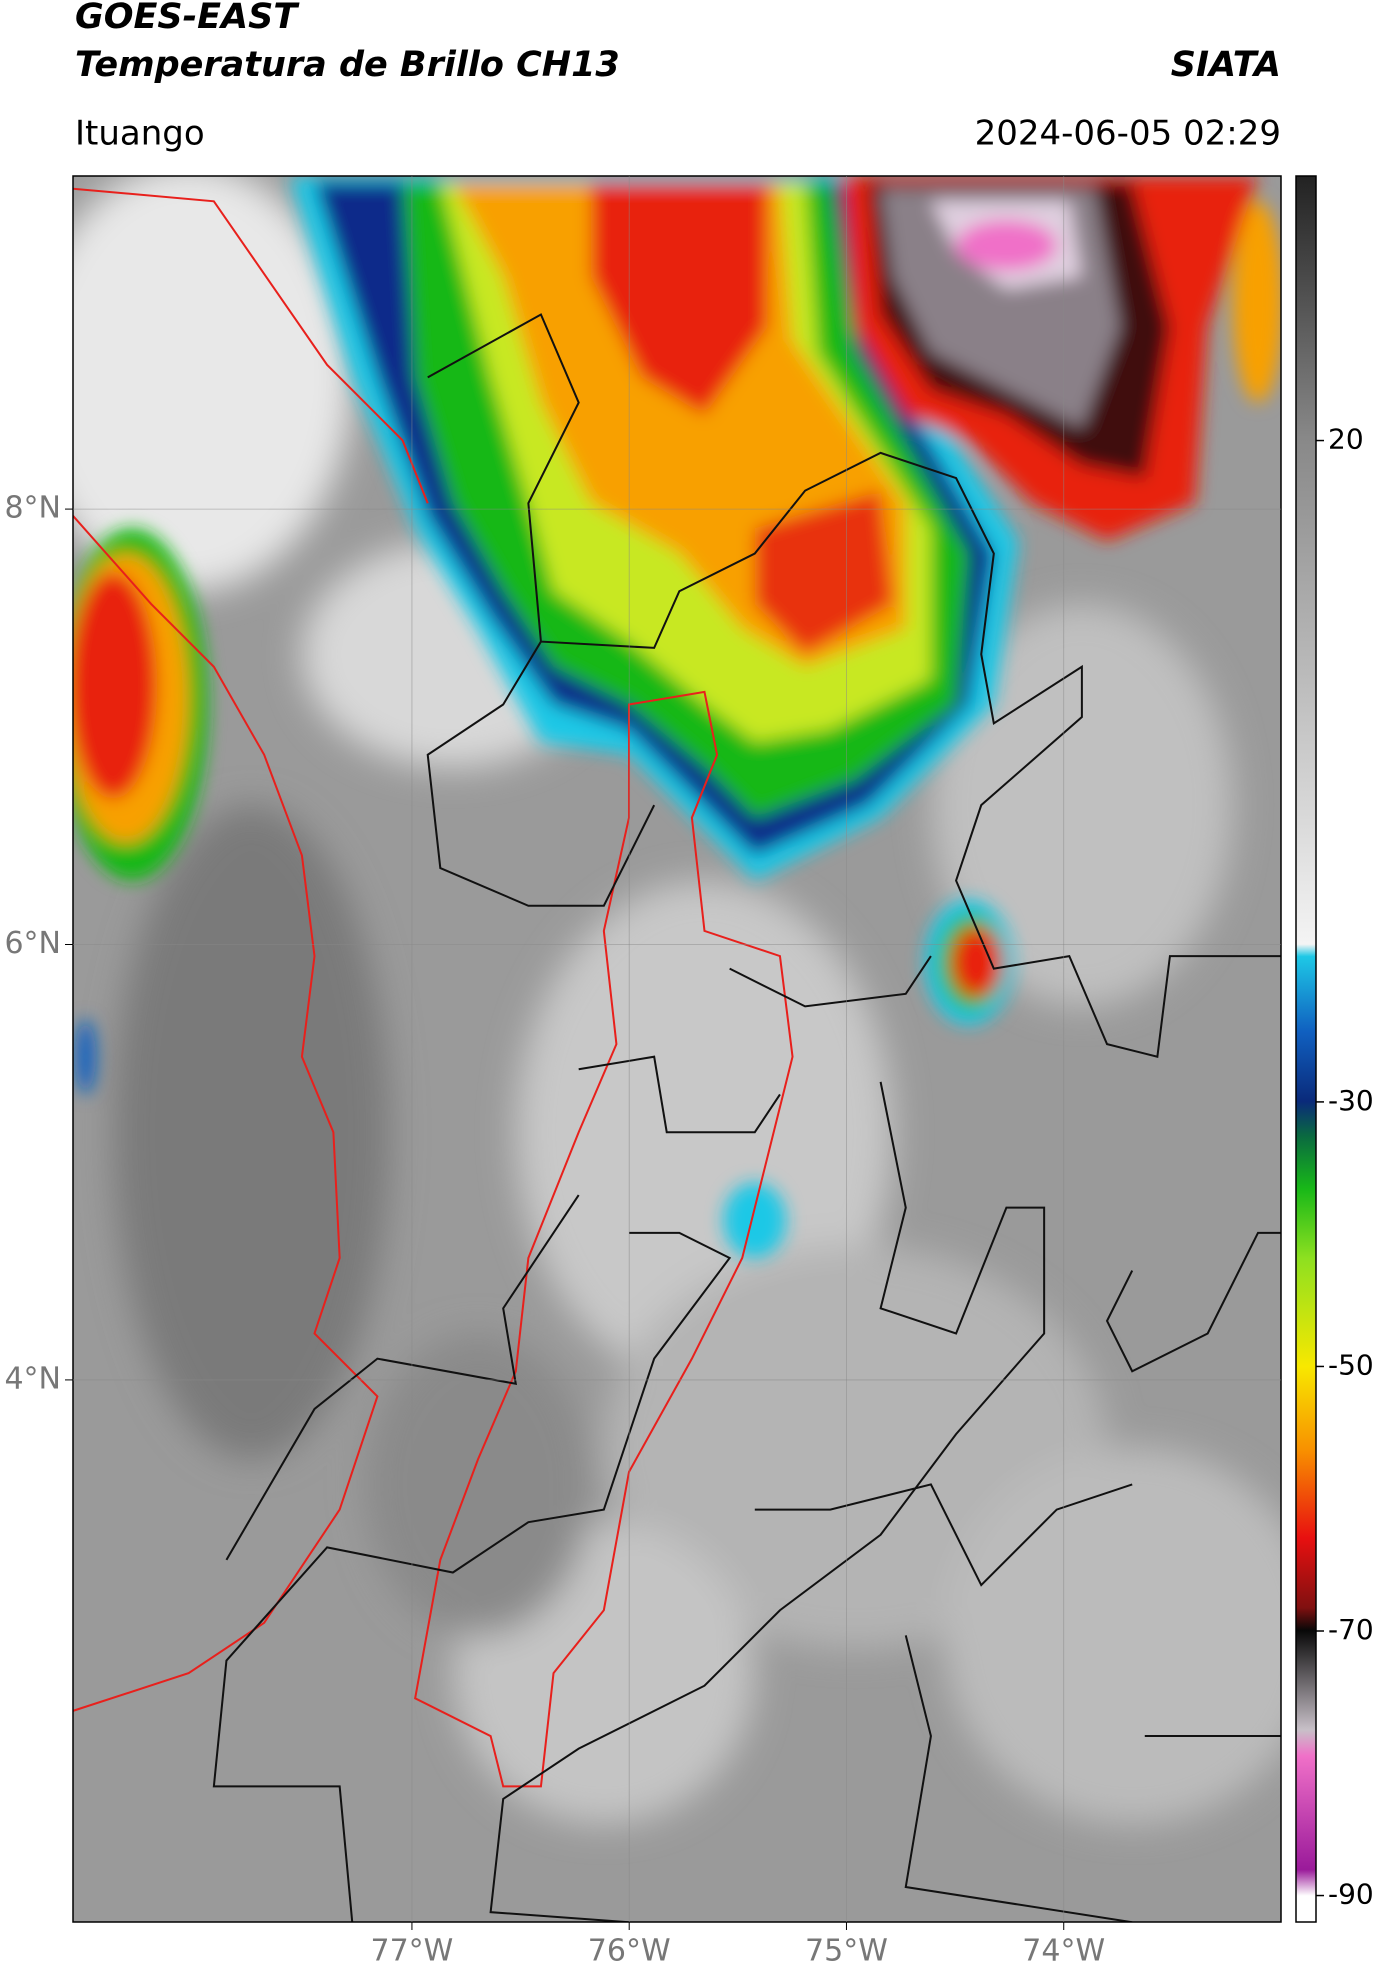  What do you see at coordinates (1128, 134) in the screenshot?
I see `datetime: 2024-06-05 02:29` at bounding box center [1128, 134].